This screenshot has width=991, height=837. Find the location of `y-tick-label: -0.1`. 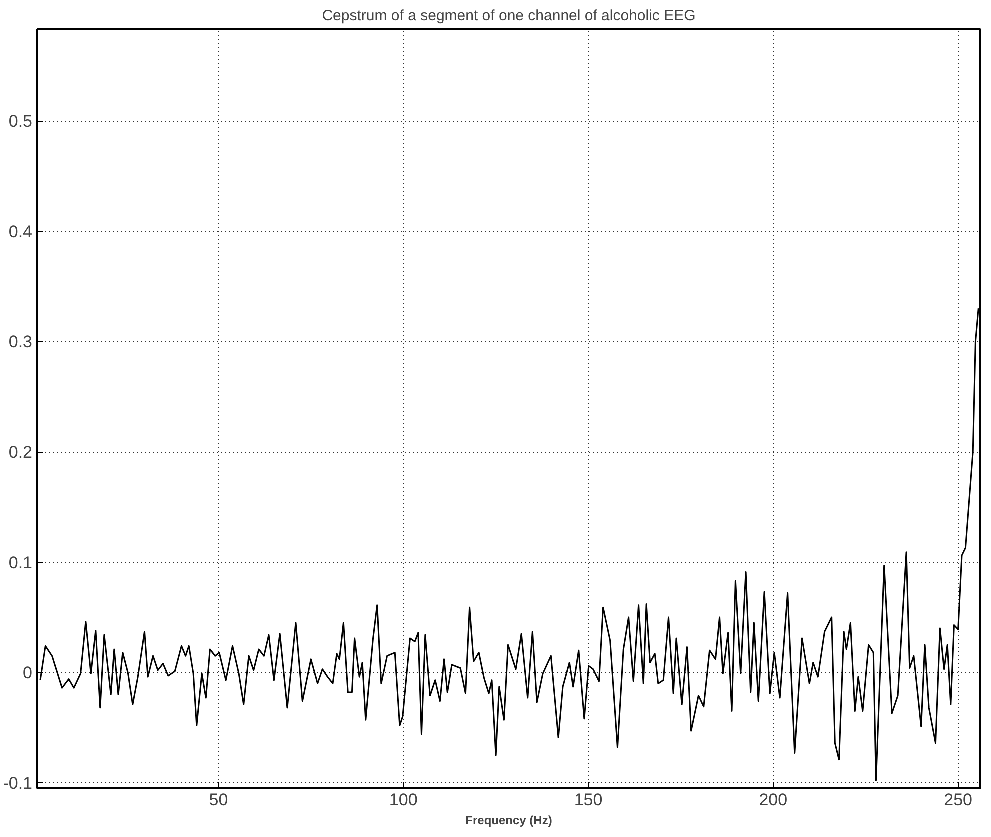

y-tick-label: -0.1 is located at coordinates (18, 783).